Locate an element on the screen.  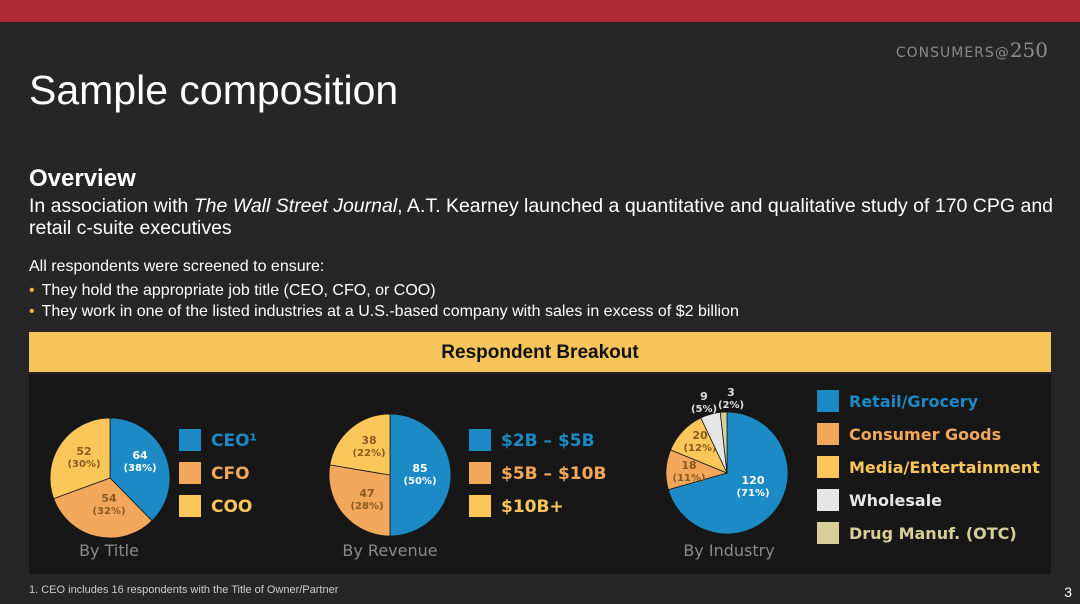
breakout-header: Respondent Breakout is located at coordinates (540, 352).